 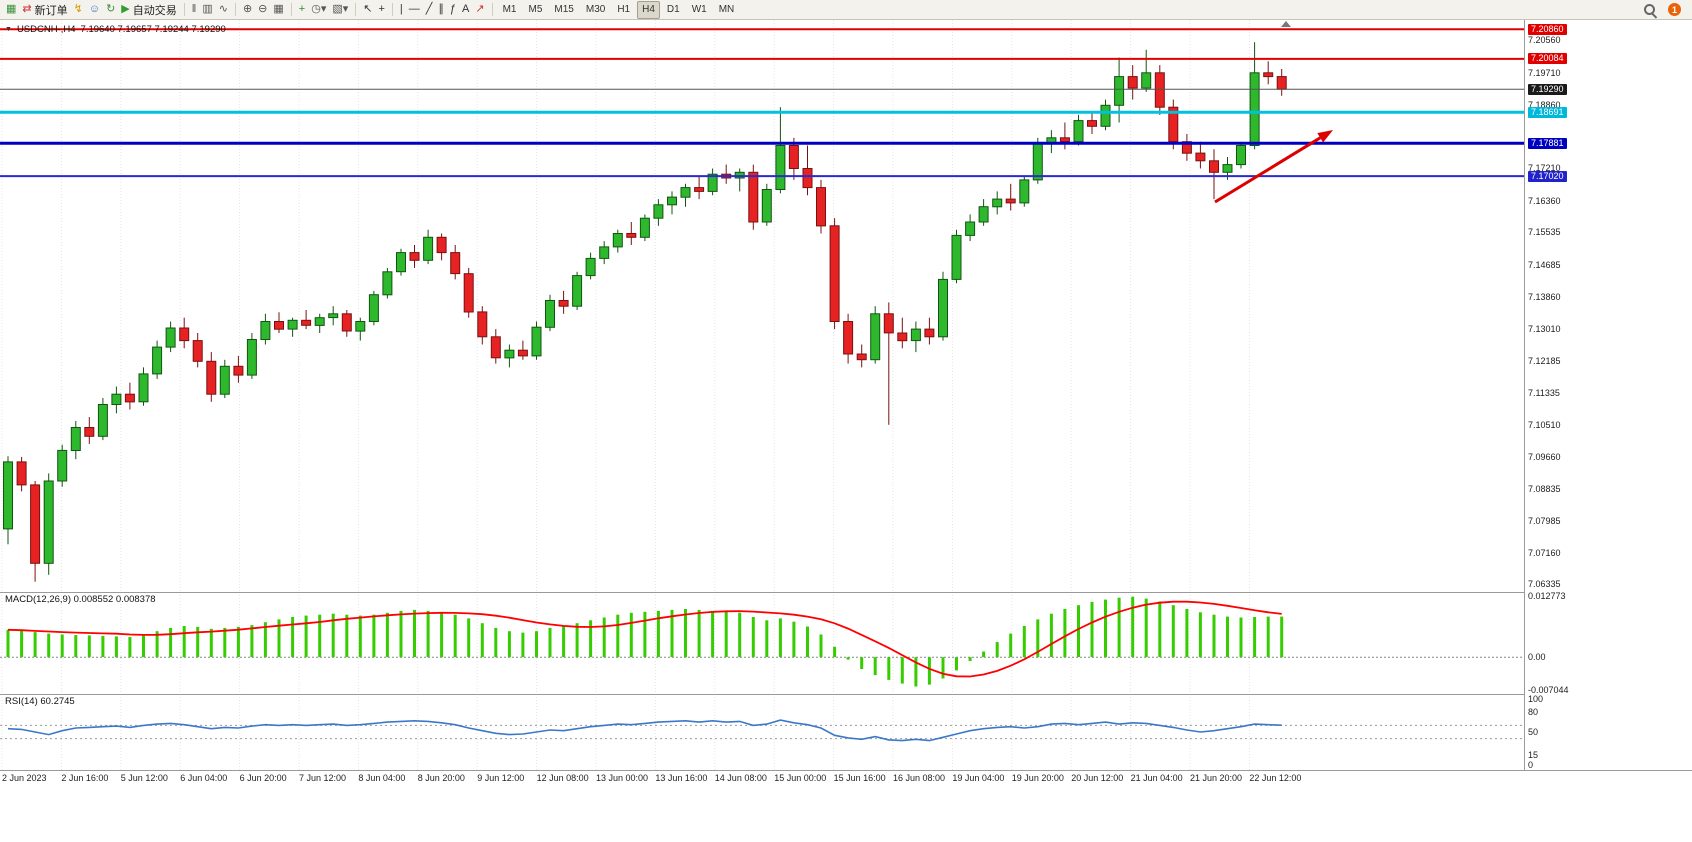 I want to click on timeframe-w1: W1, so click(x=699, y=9).